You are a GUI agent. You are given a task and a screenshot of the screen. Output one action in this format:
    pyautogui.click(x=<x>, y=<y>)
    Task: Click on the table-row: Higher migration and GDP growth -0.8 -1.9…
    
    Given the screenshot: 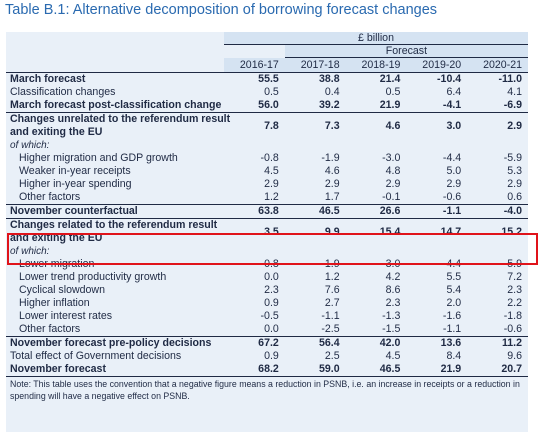 What is the action you would take?
    pyautogui.click(x=267, y=158)
    